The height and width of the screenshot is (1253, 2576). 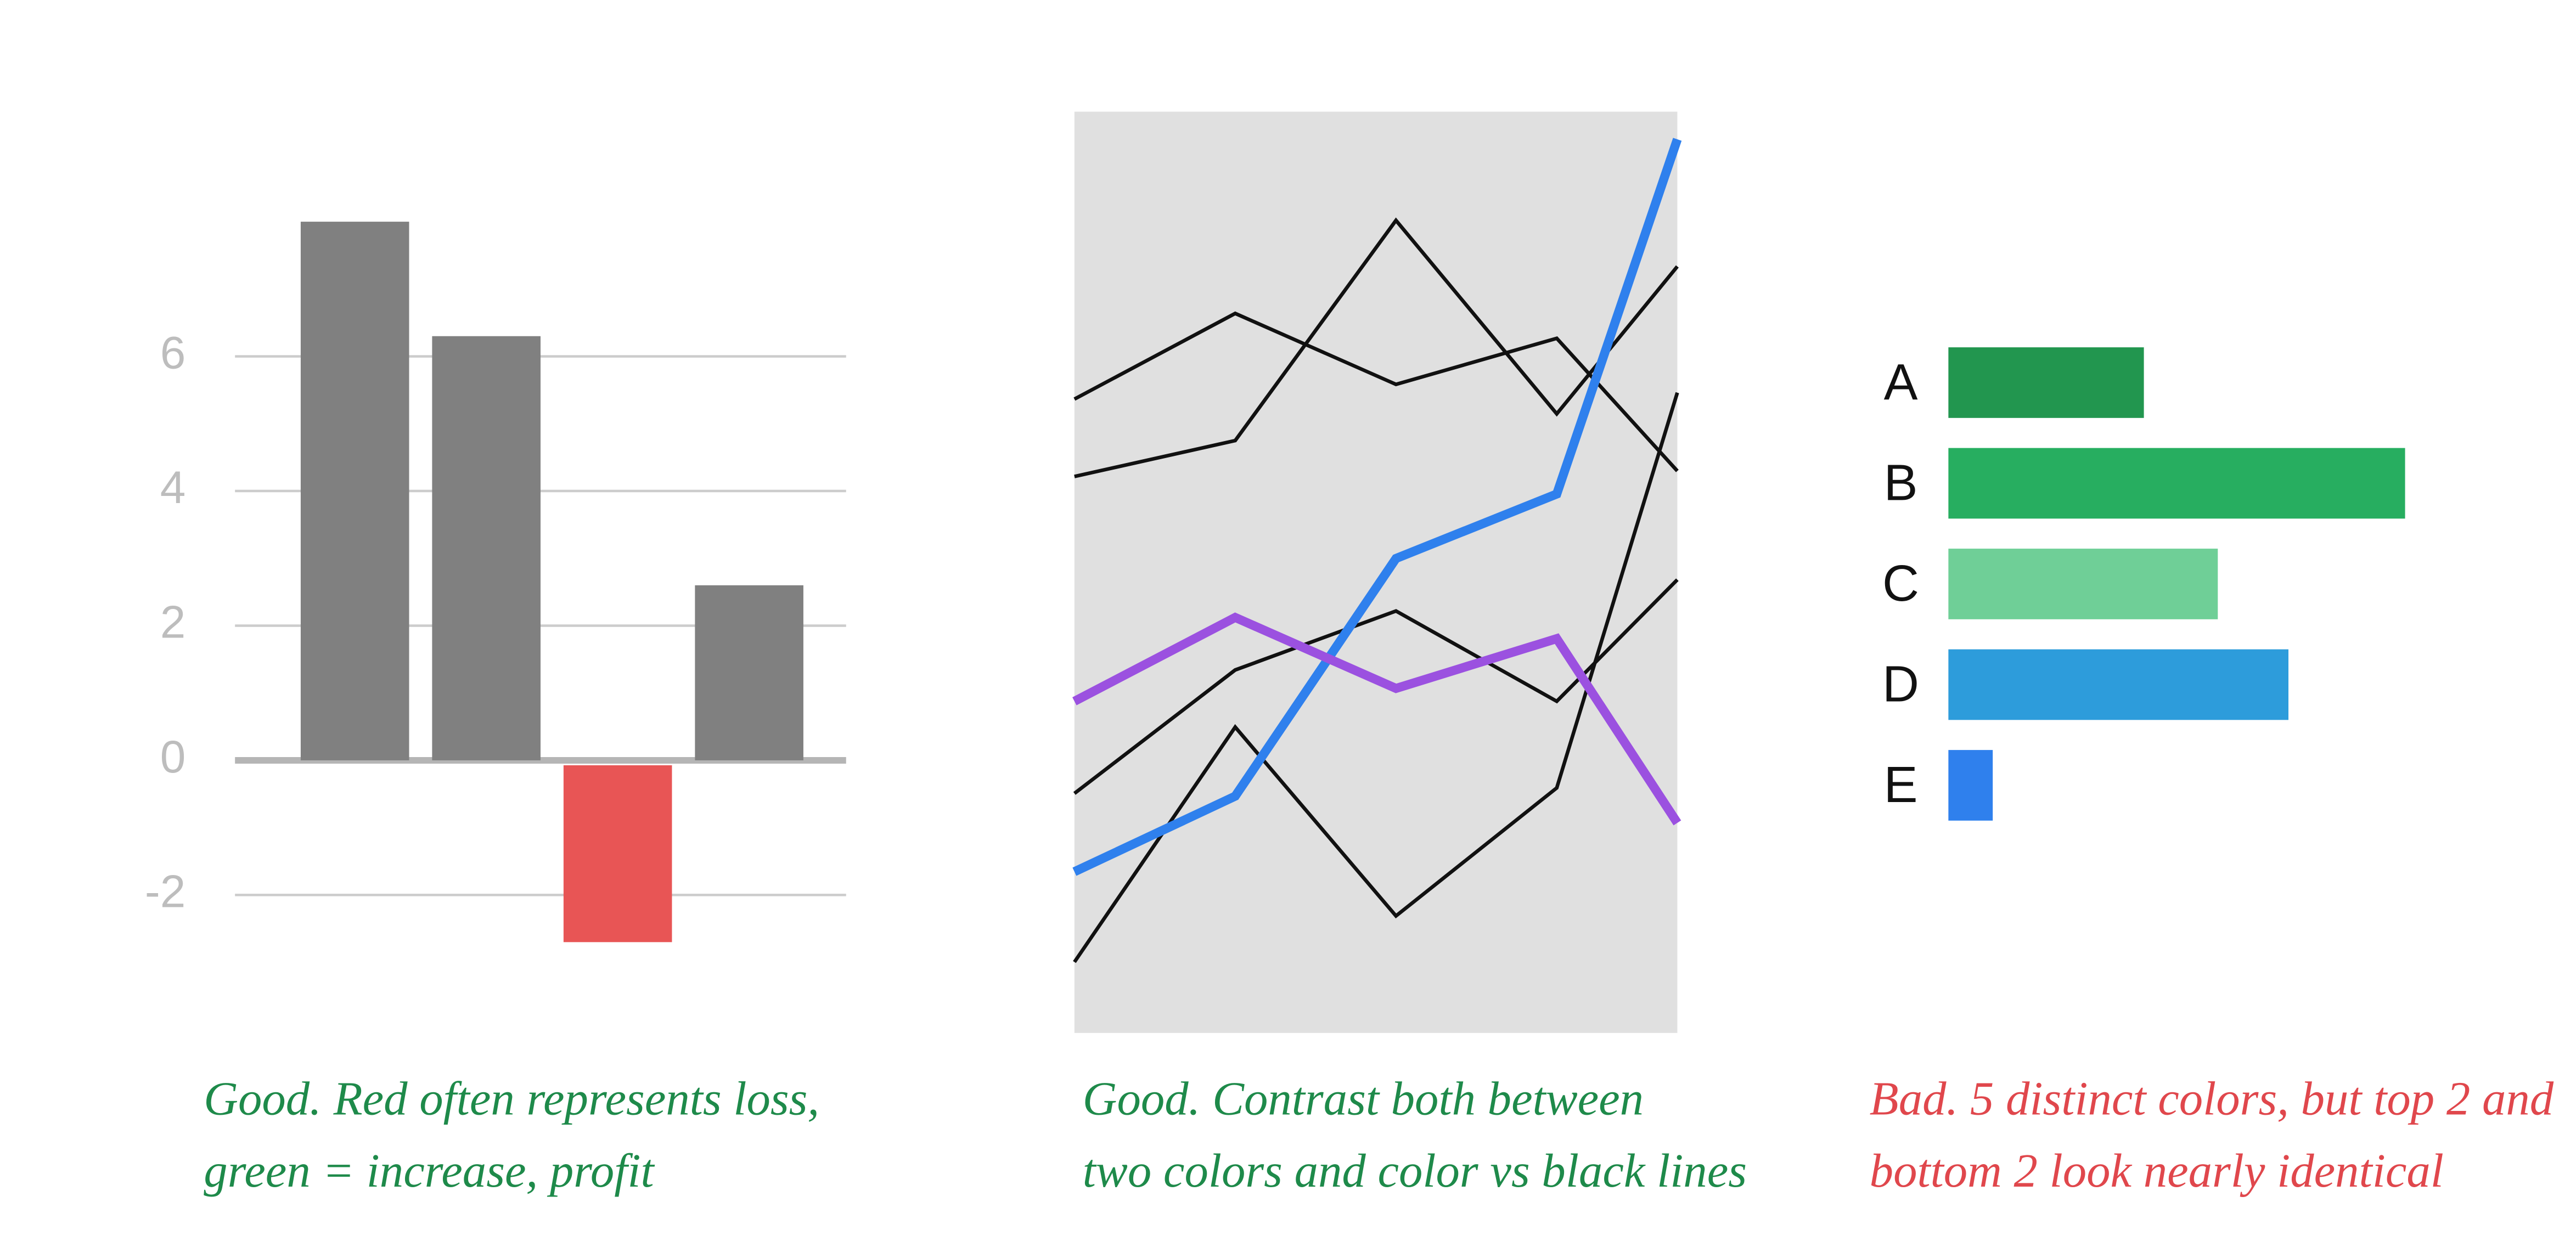 I want to click on category-label: A, so click(x=1901, y=381).